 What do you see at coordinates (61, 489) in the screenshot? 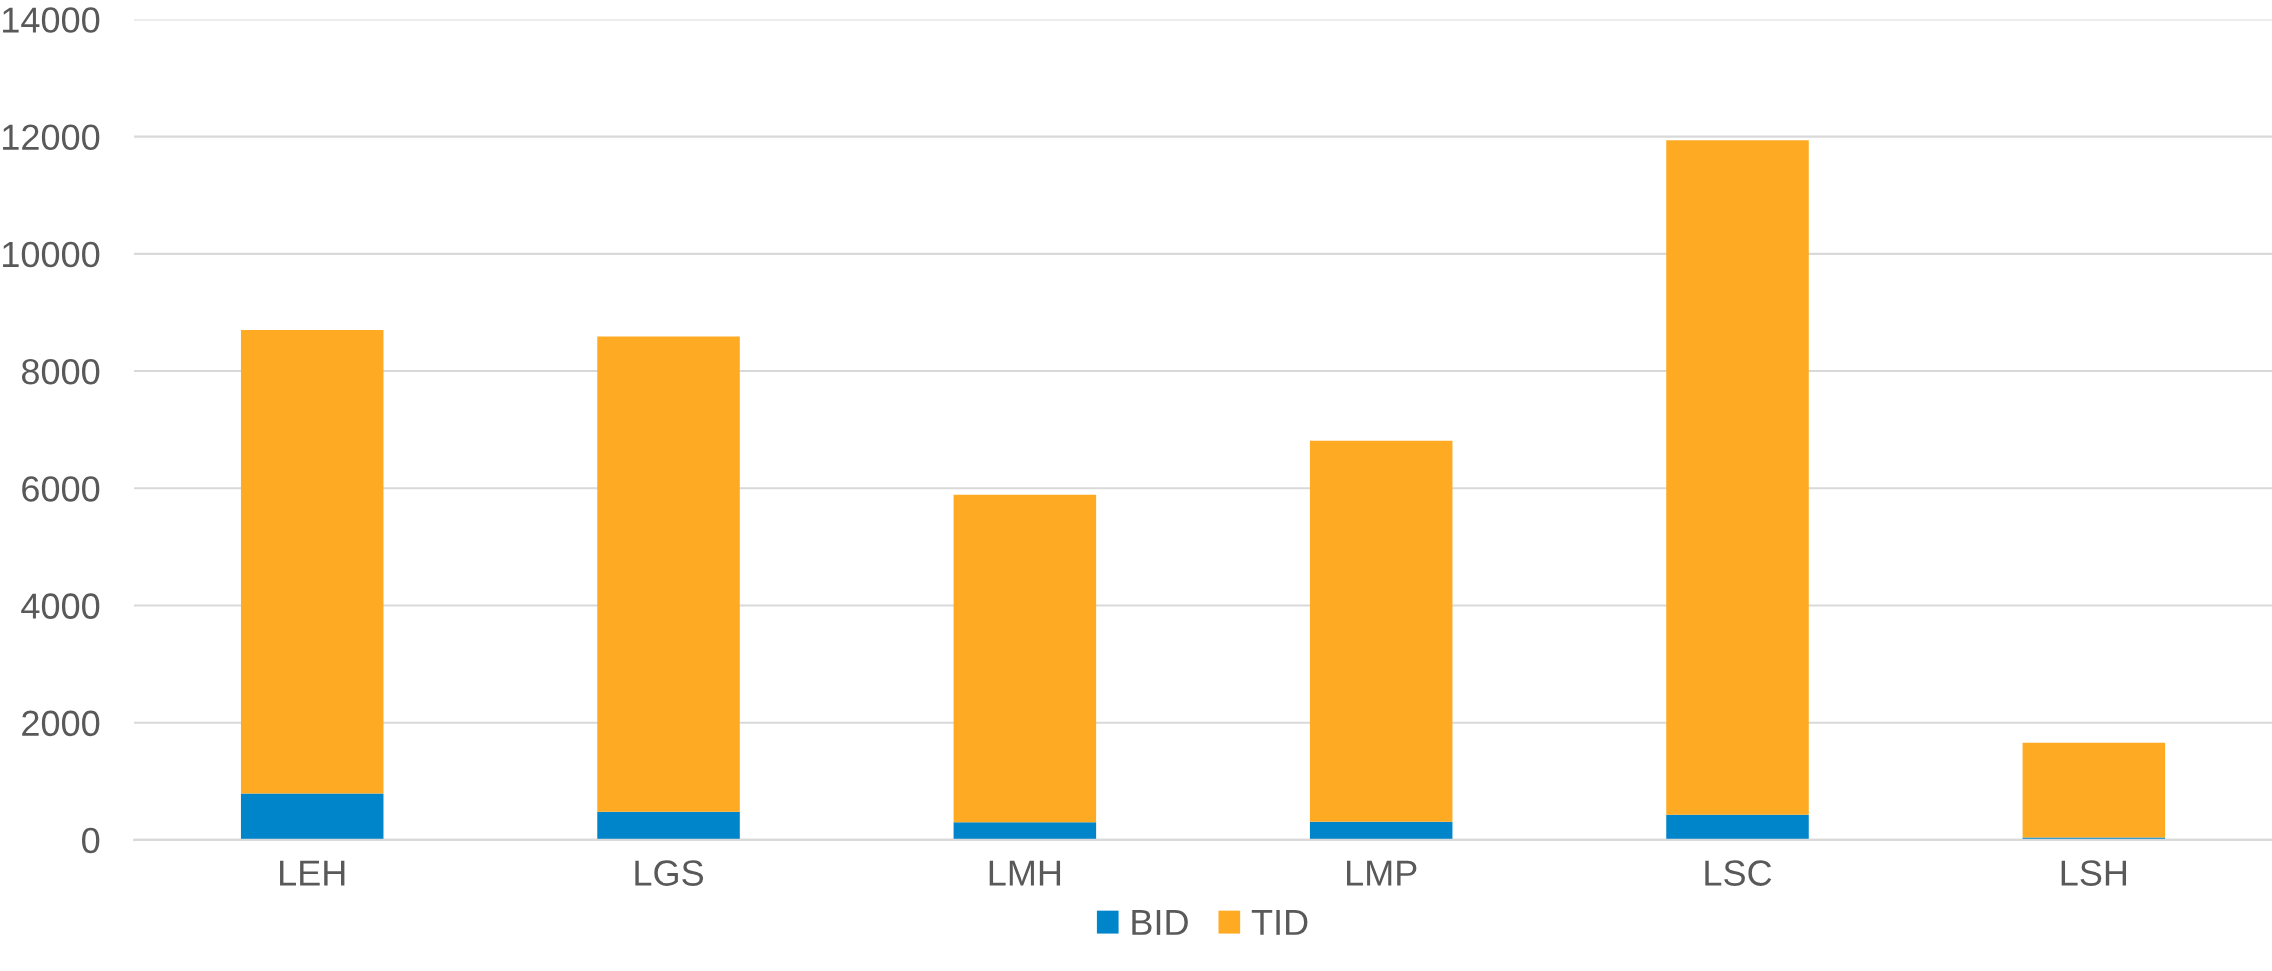
I see `y-tick-label: 6000` at bounding box center [61, 489].